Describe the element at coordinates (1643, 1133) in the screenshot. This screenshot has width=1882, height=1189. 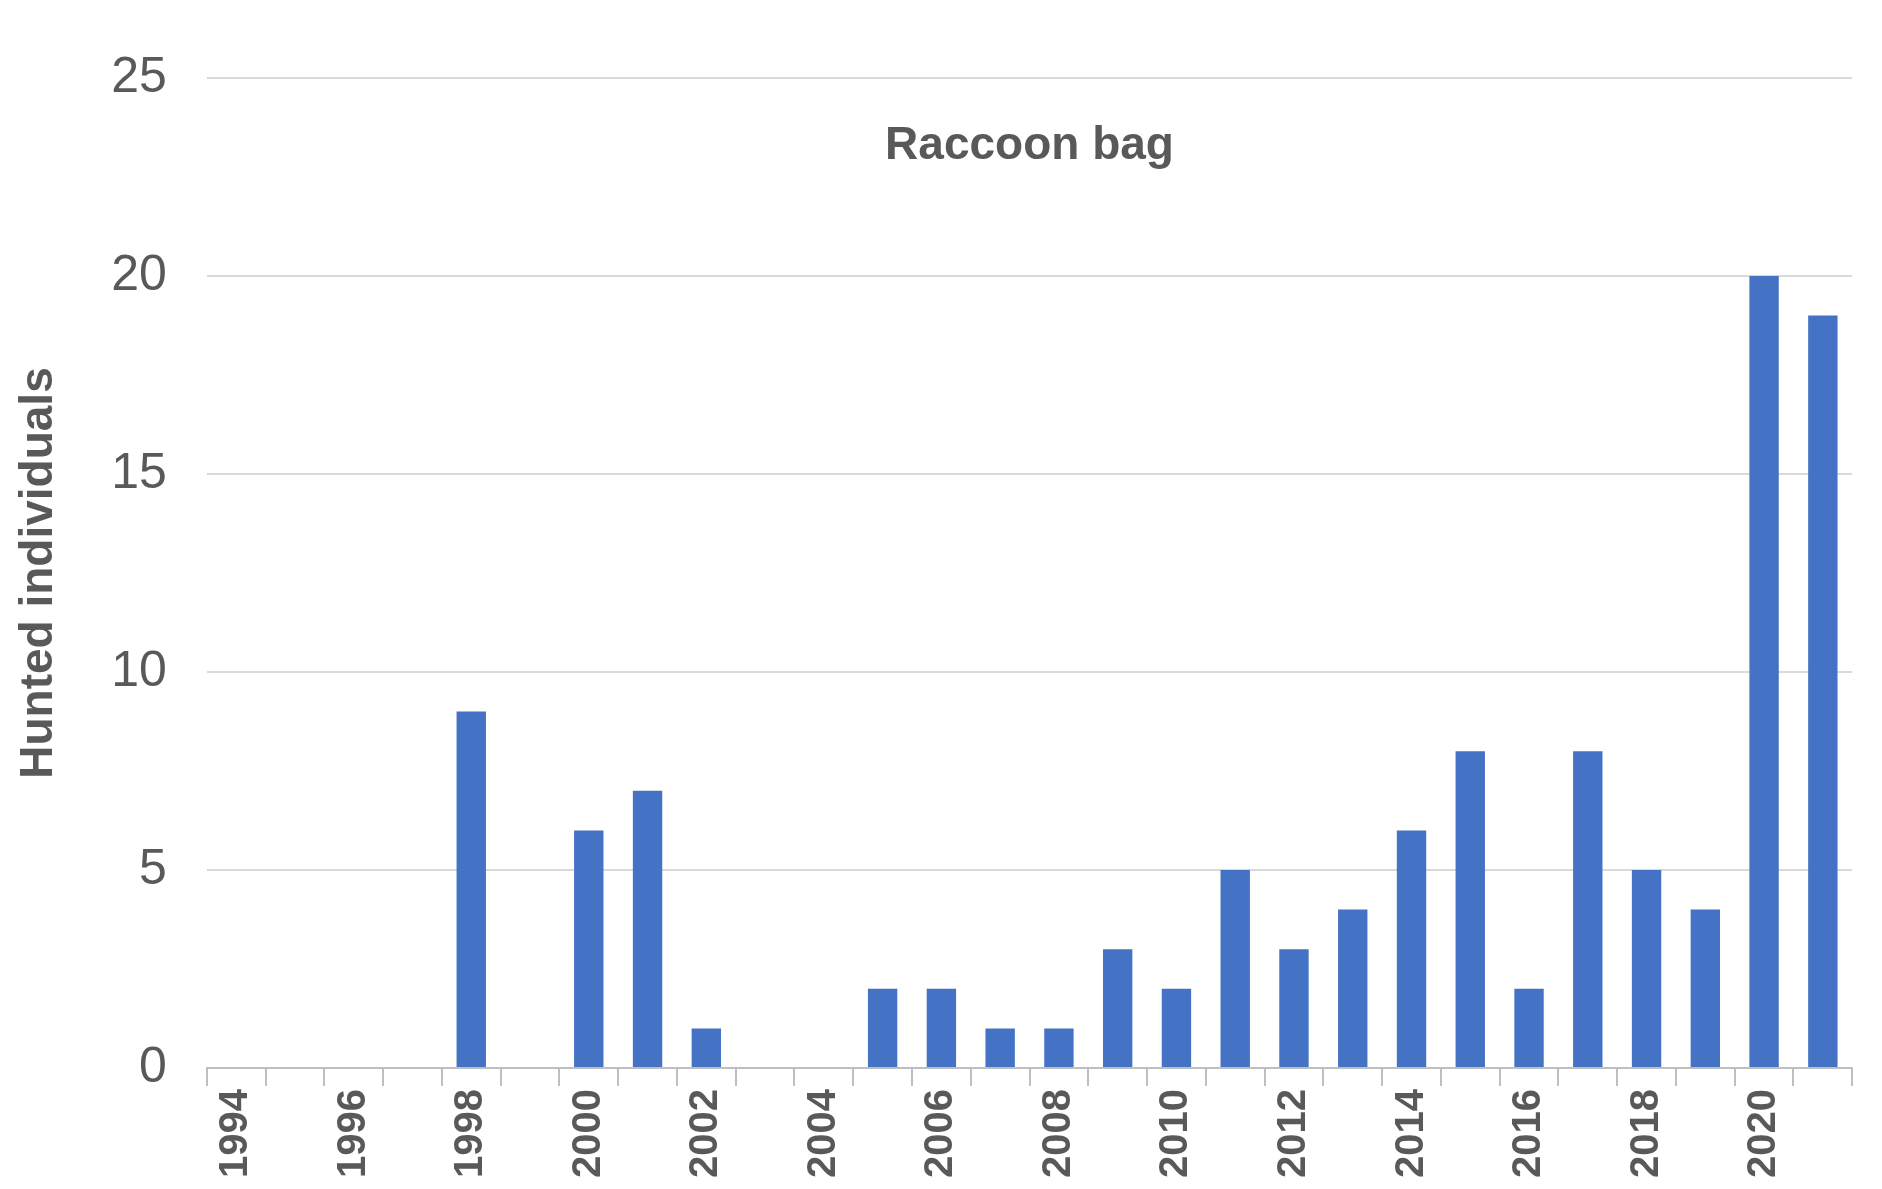
I see `x-tick-label: 2018` at that location.